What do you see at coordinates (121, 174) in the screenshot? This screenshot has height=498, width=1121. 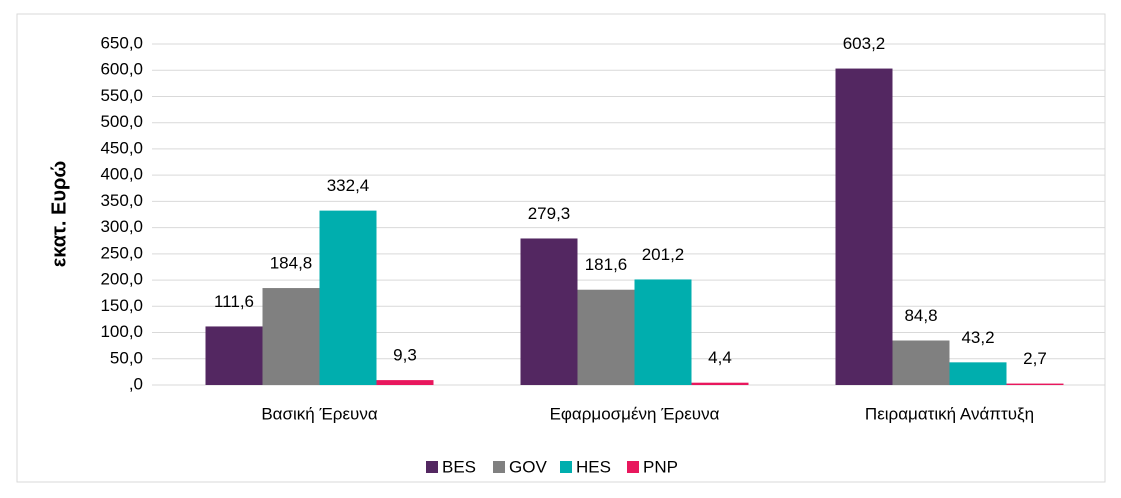 I see `y-tick-label: 400,0` at bounding box center [121, 174].